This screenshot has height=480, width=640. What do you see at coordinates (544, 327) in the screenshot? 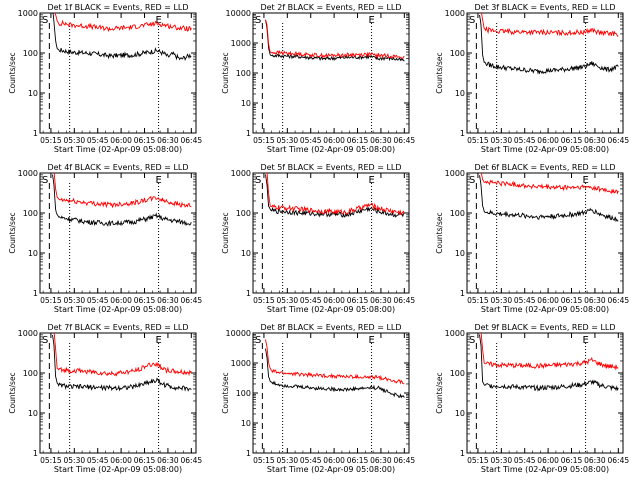
I see `panel-title: Det 9f BLACK = Events, RED = LLD` at bounding box center [544, 327].